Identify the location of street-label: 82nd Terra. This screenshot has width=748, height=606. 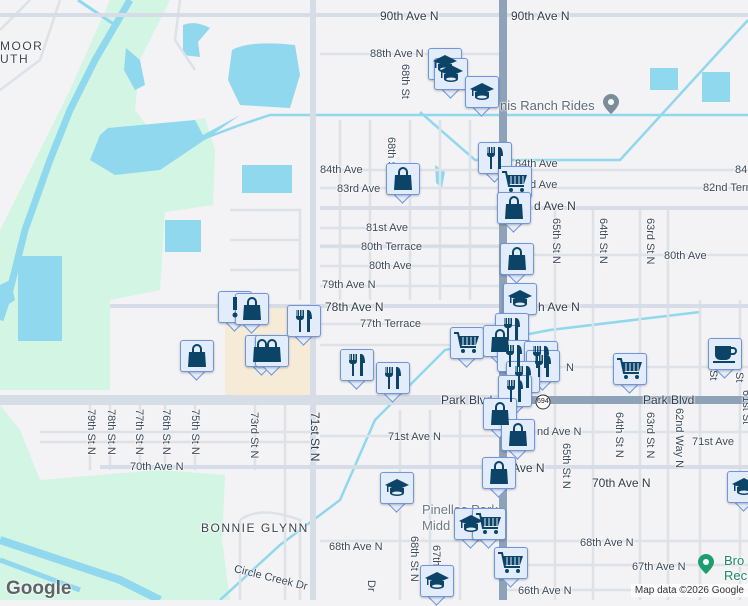
(725, 188).